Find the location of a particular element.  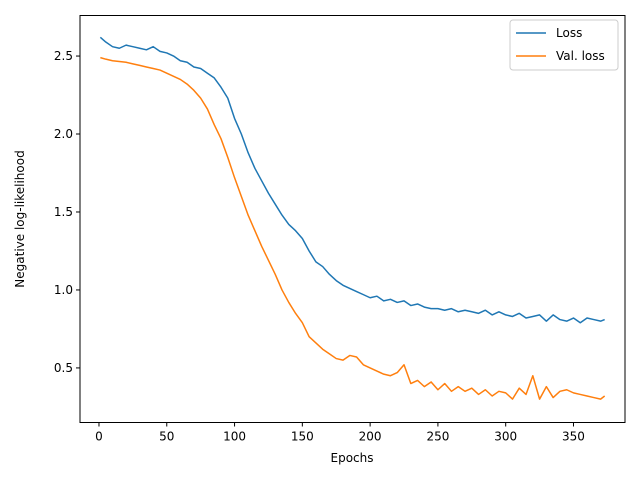

x-tick-label: 200 is located at coordinates (370, 437).